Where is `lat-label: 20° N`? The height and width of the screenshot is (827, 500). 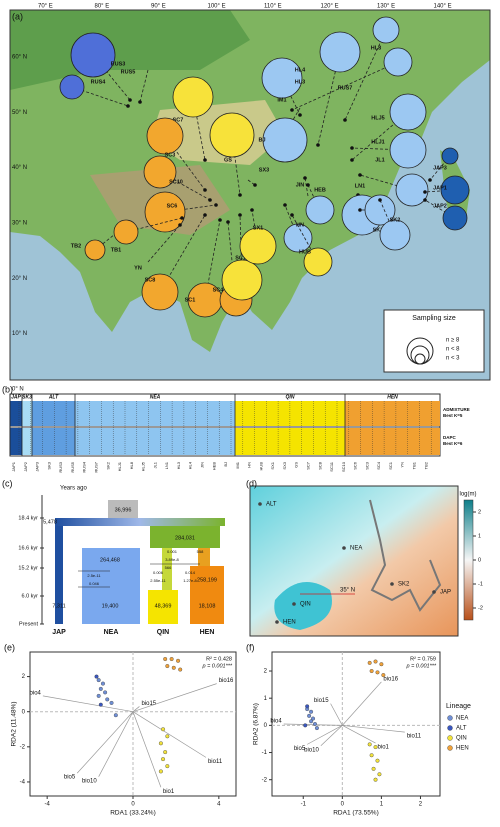
lat-label: 20° N is located at coordinates (19, 279).